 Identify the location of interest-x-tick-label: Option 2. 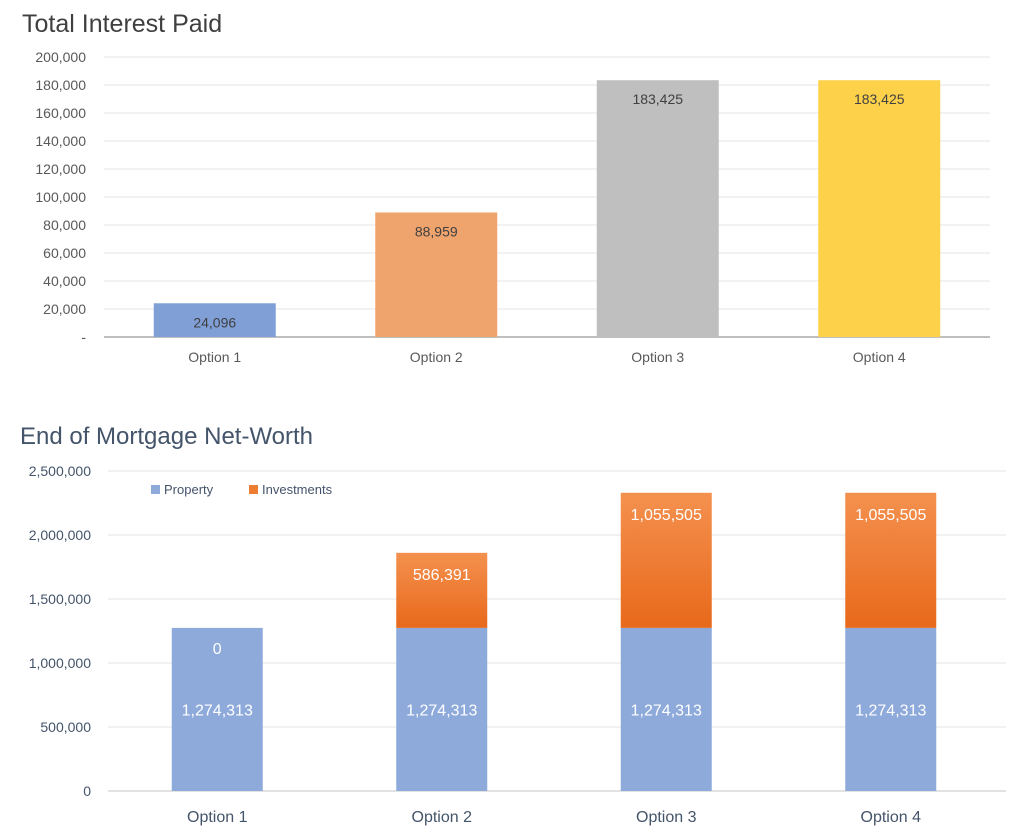
(436, 357).